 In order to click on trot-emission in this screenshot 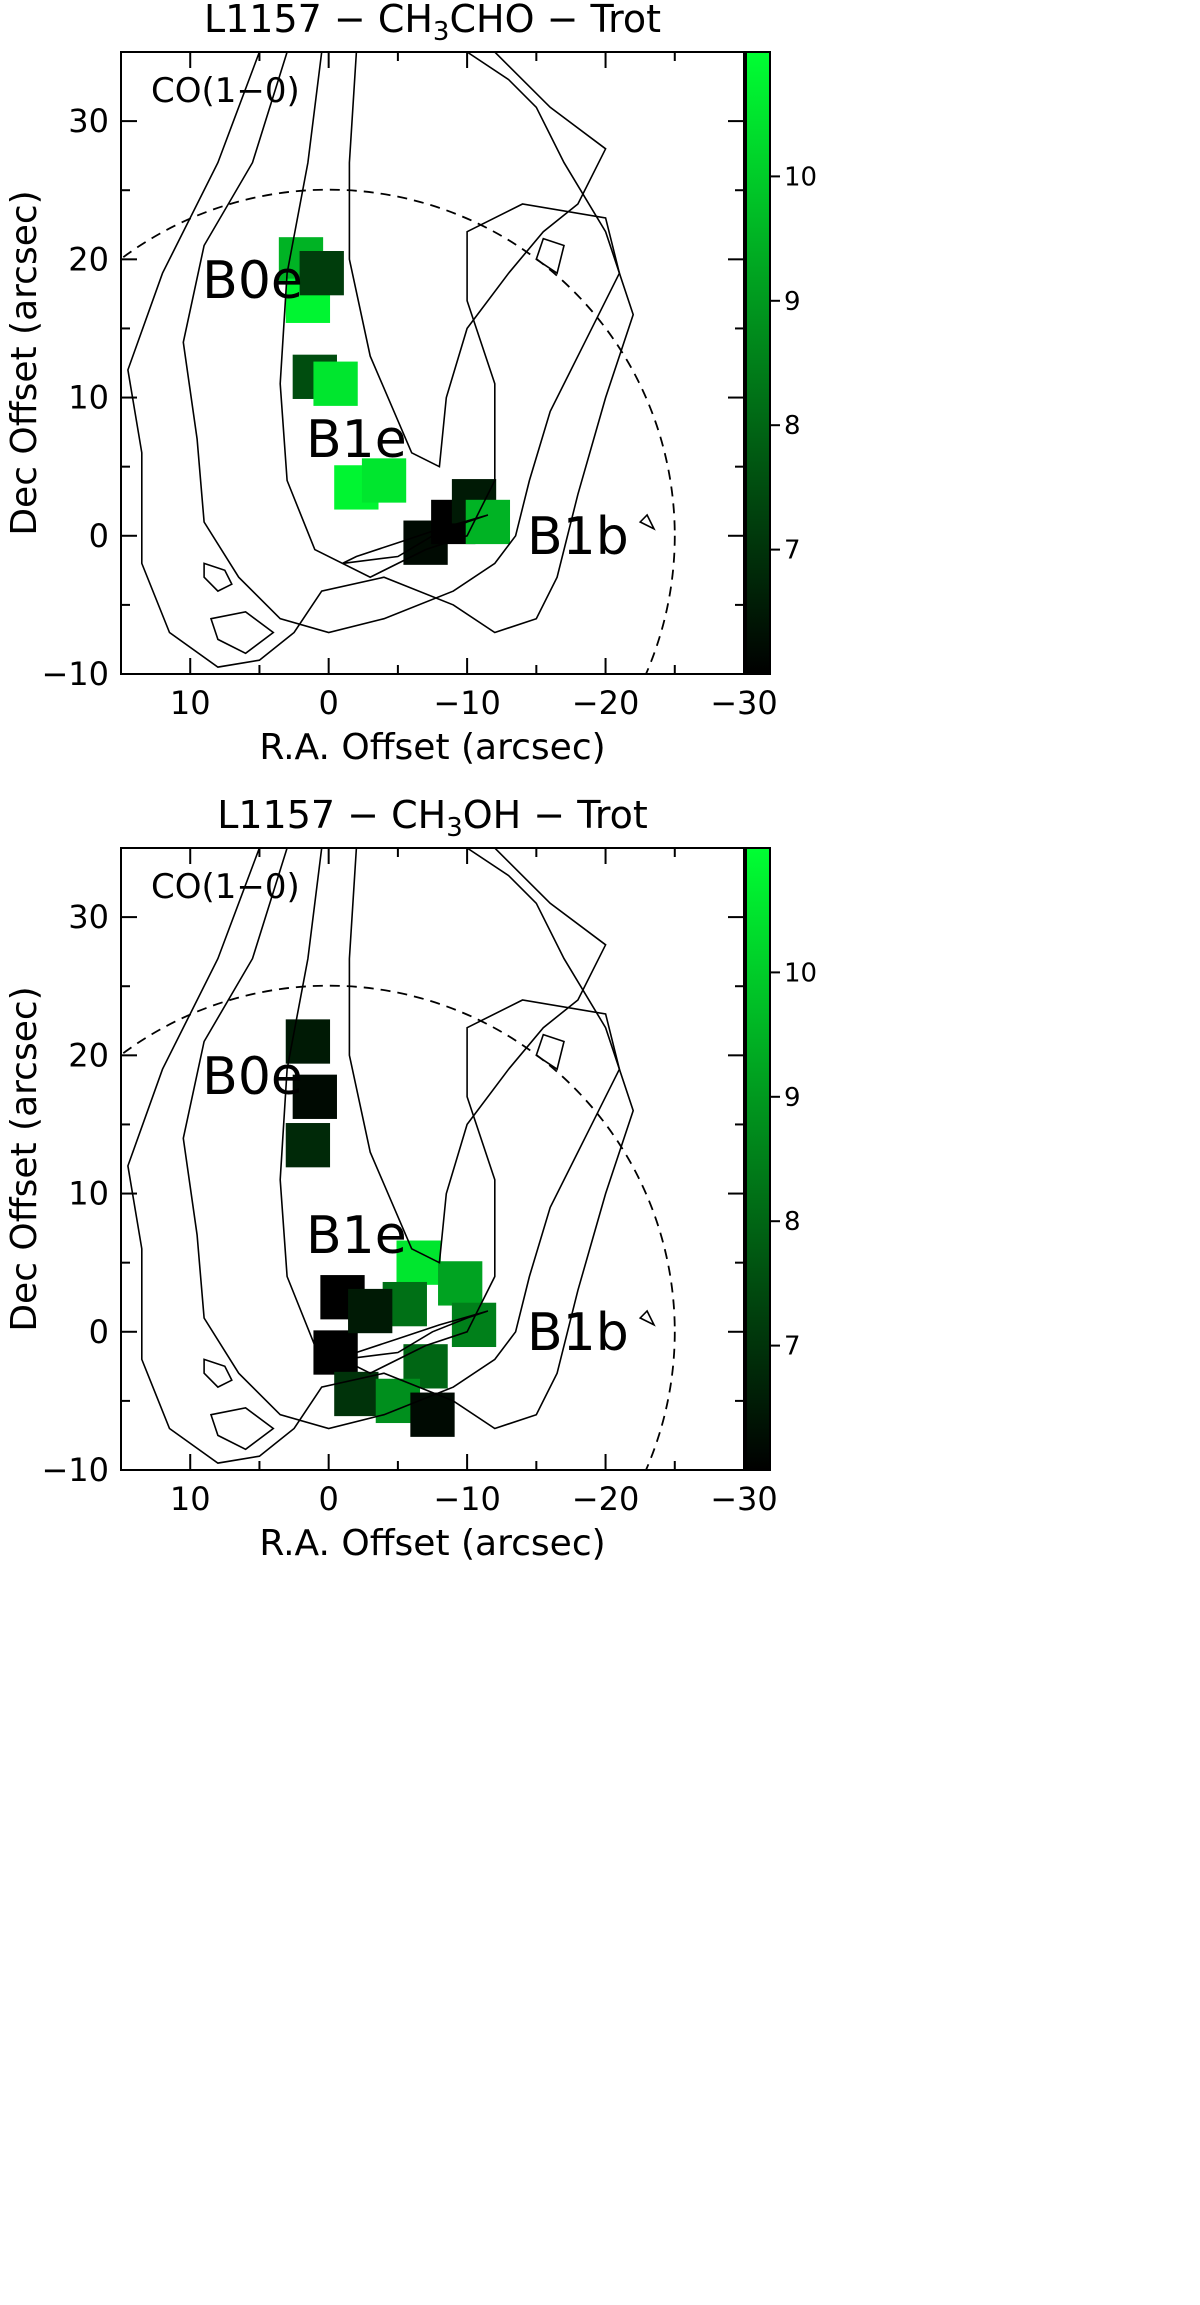, I will do `click(394, 401)`.